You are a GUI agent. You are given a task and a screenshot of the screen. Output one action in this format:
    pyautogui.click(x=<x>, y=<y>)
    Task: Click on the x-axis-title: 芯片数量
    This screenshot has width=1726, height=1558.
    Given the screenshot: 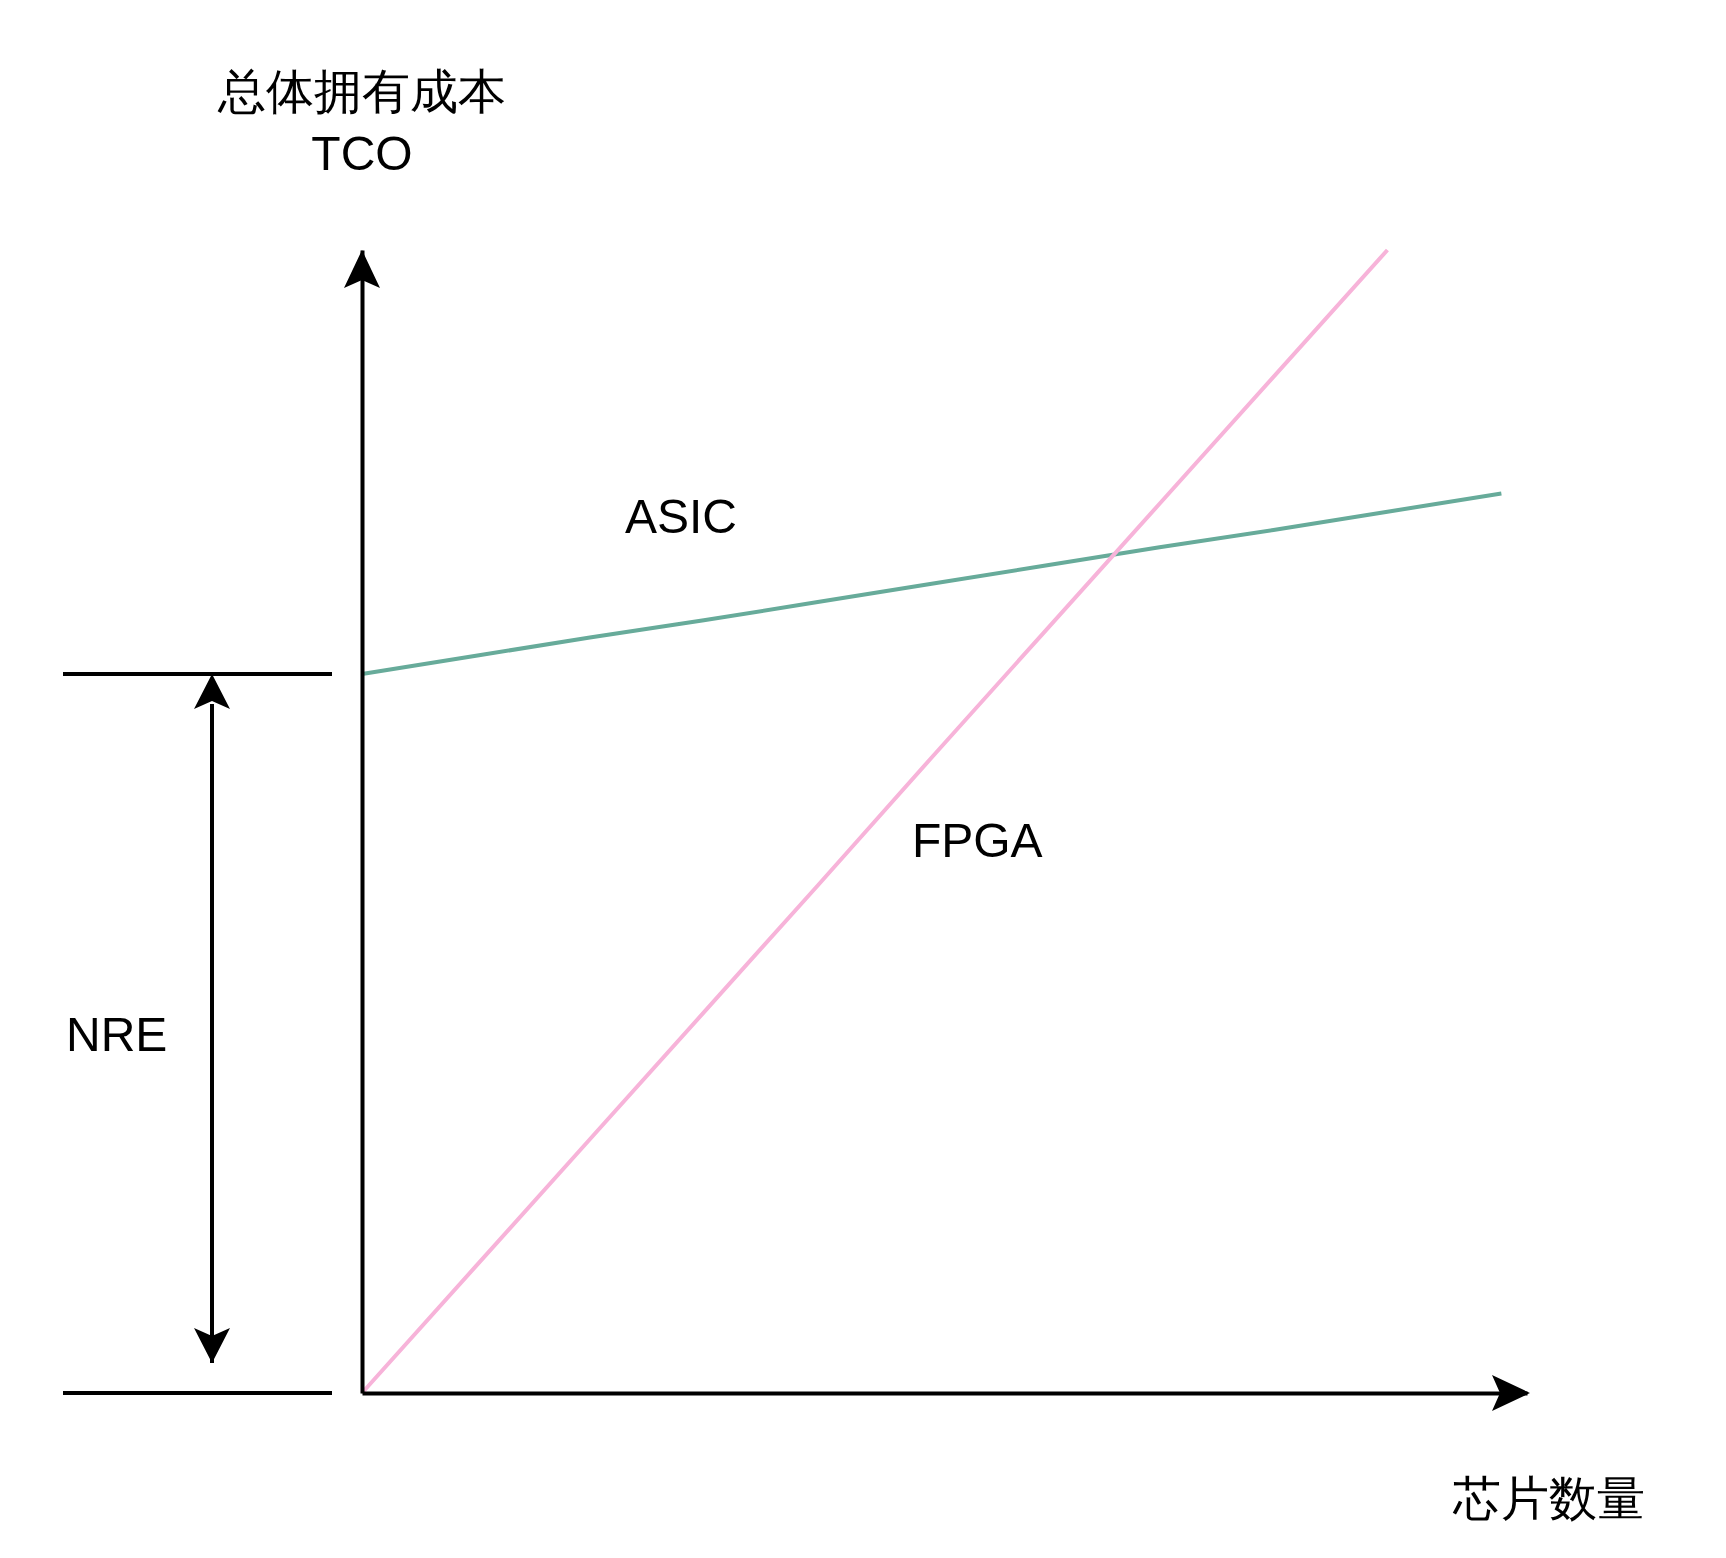 What is the action you would take?
    pyautogui.click(x=1548, y=1498)
    